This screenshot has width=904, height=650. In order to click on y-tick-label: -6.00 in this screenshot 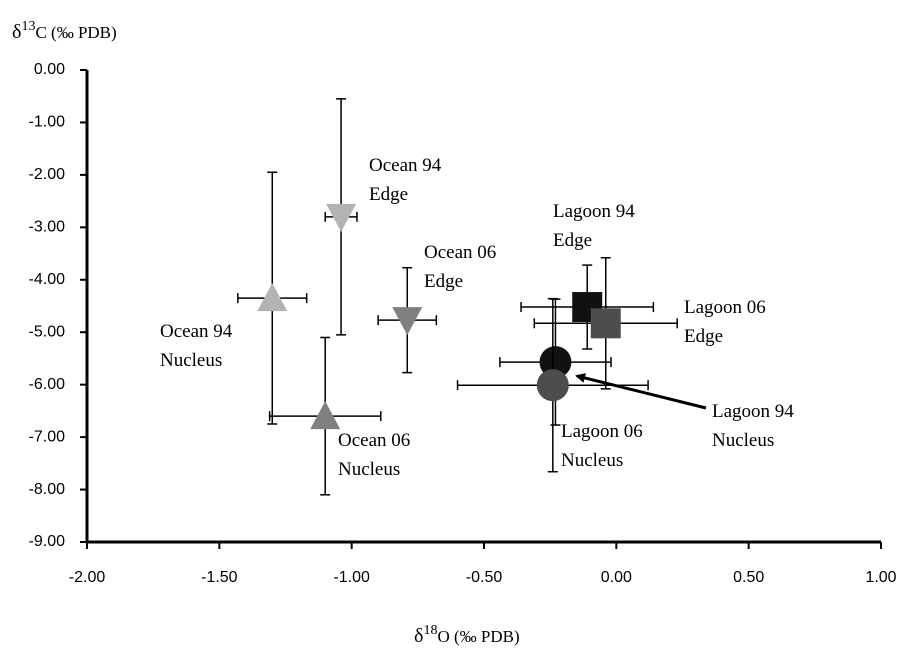, I will do `click(47, 384)`.